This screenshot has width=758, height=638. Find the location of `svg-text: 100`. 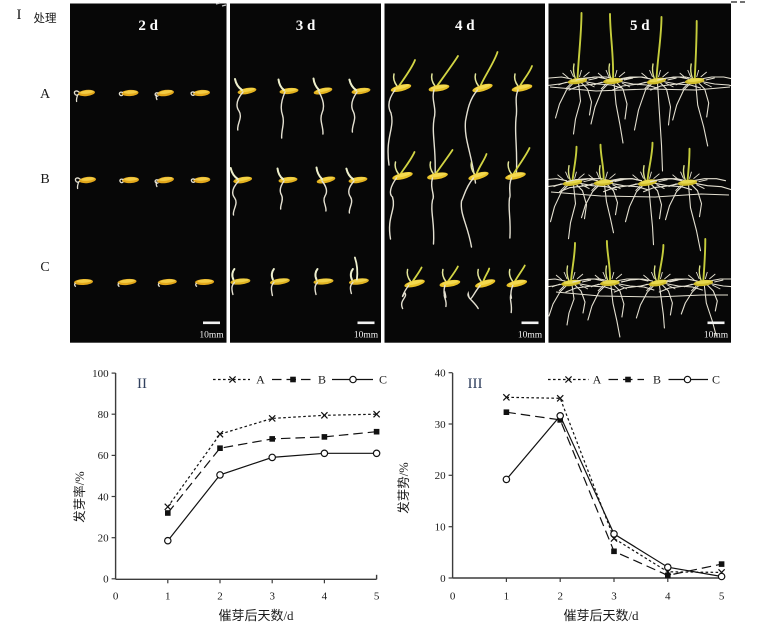

svg-text: 100 is located at coordinates (100, 374).